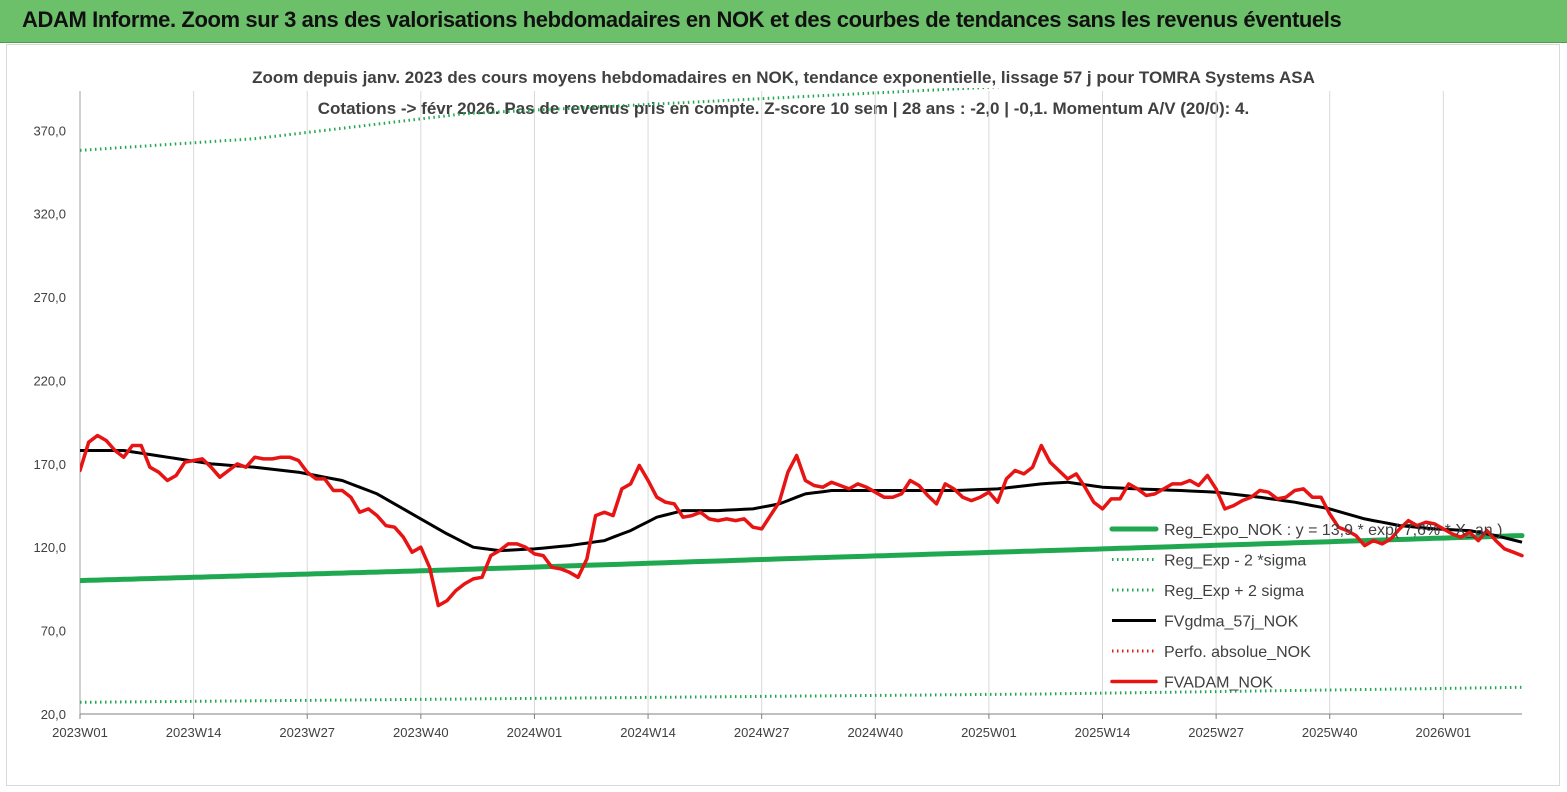  I want to click on x-tick-label: 2024W14, so click(648, 732).